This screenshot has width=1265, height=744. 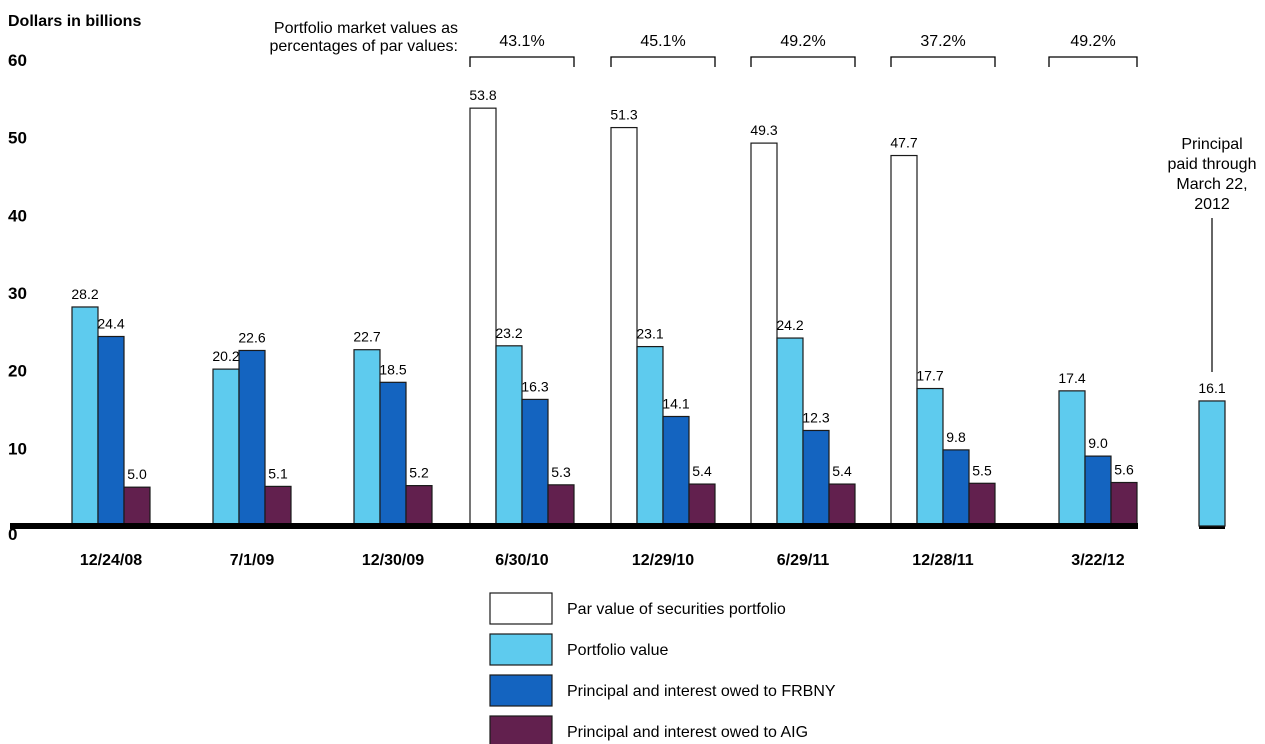 I want to click on bar-group-6-30-10: 53.8 23.2 16.3 5.3 6/30/10, so click(x=522, y=328).